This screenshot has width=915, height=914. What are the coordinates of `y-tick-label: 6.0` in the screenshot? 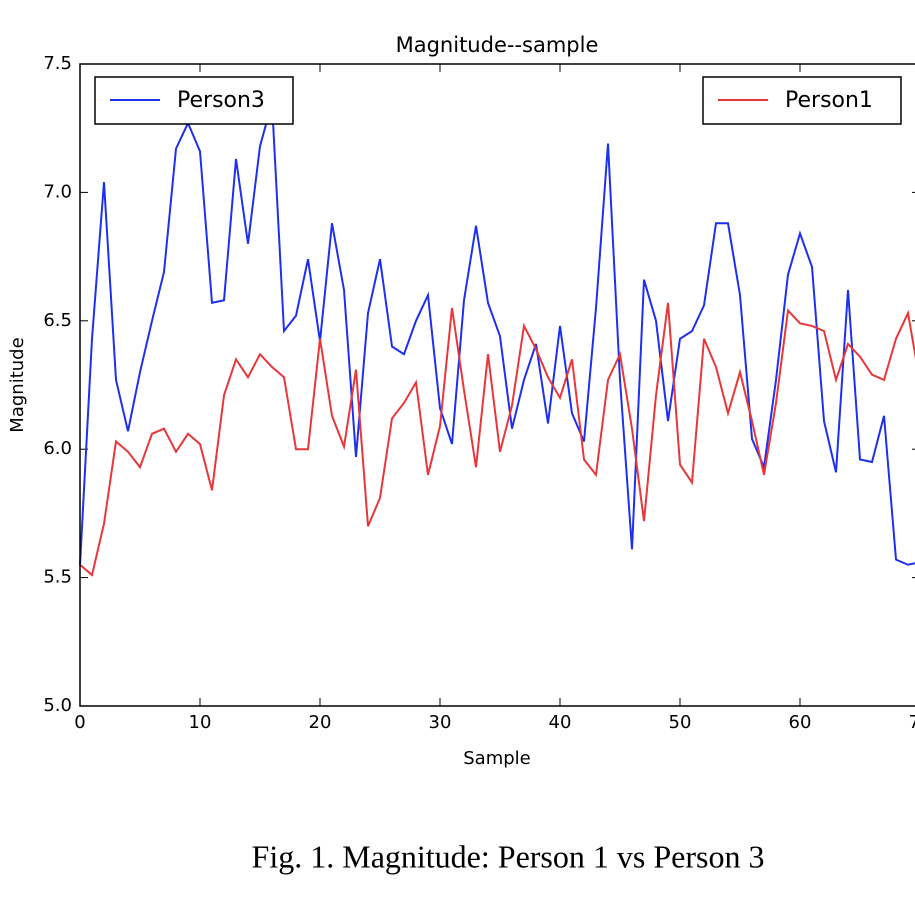 It's located at (57, 448).